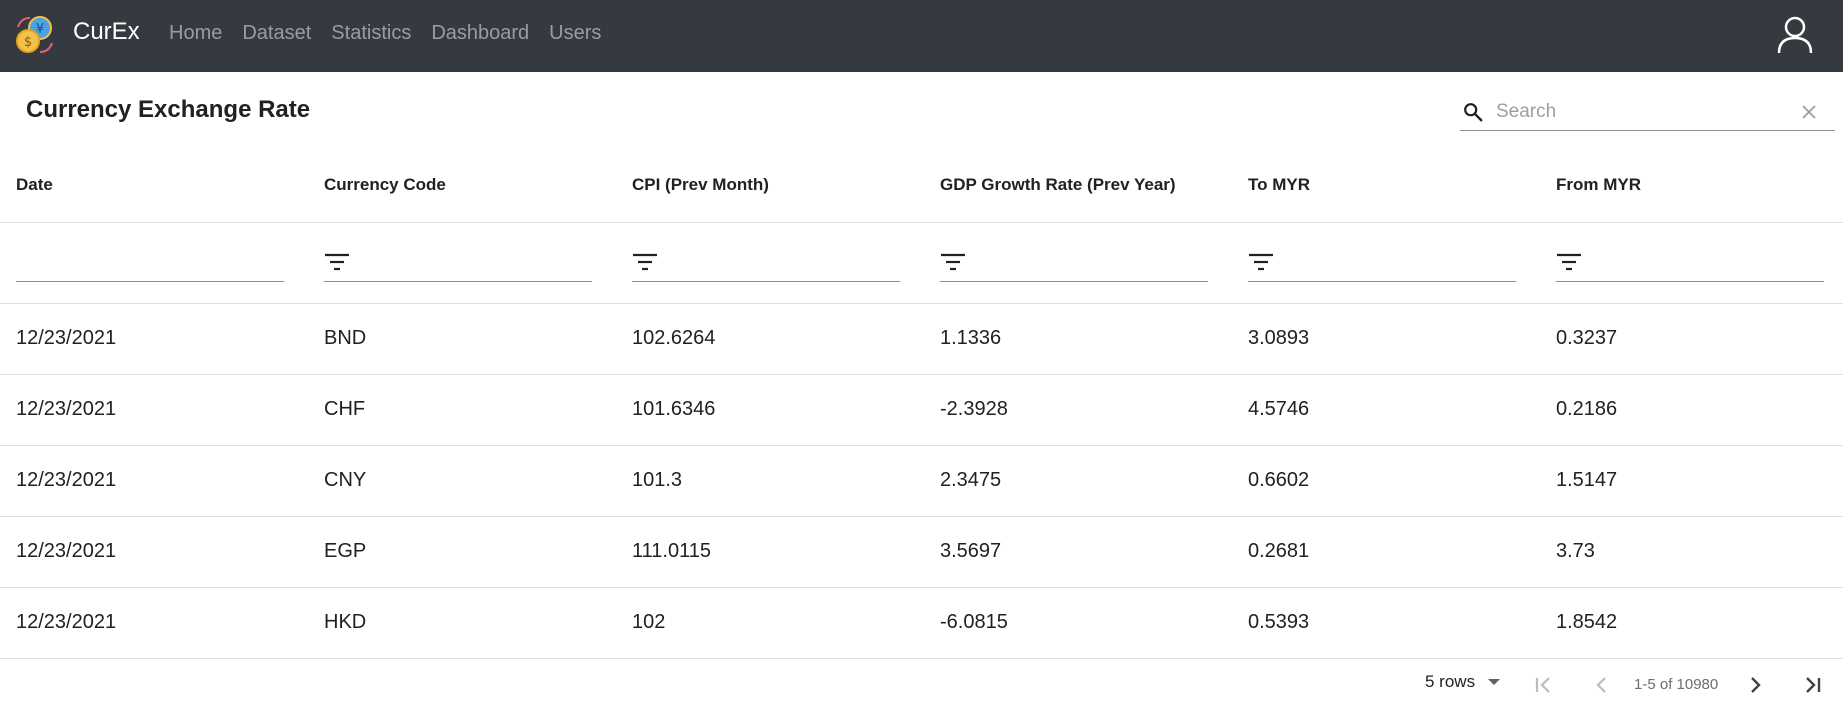  Describe the element at coordinates (168, 109) in the screenshot. I see `page-title: Currency Exchange Rate` at that location.